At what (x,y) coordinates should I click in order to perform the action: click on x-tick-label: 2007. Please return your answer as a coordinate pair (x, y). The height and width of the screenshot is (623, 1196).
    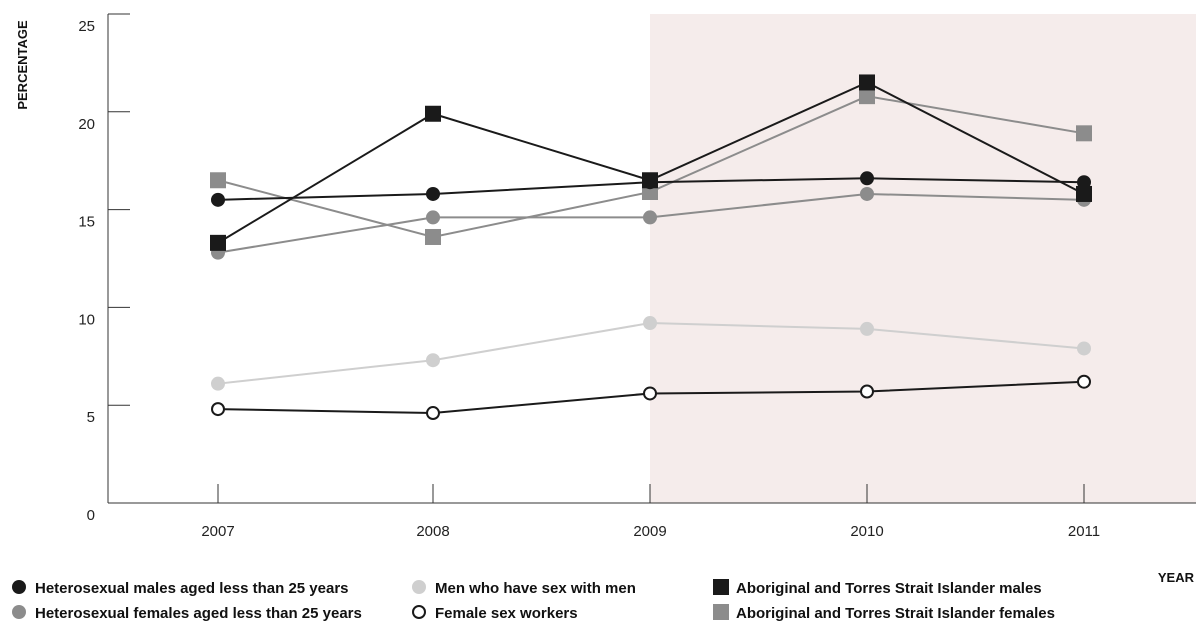
    Looking at the image, I should click on (217, 531).